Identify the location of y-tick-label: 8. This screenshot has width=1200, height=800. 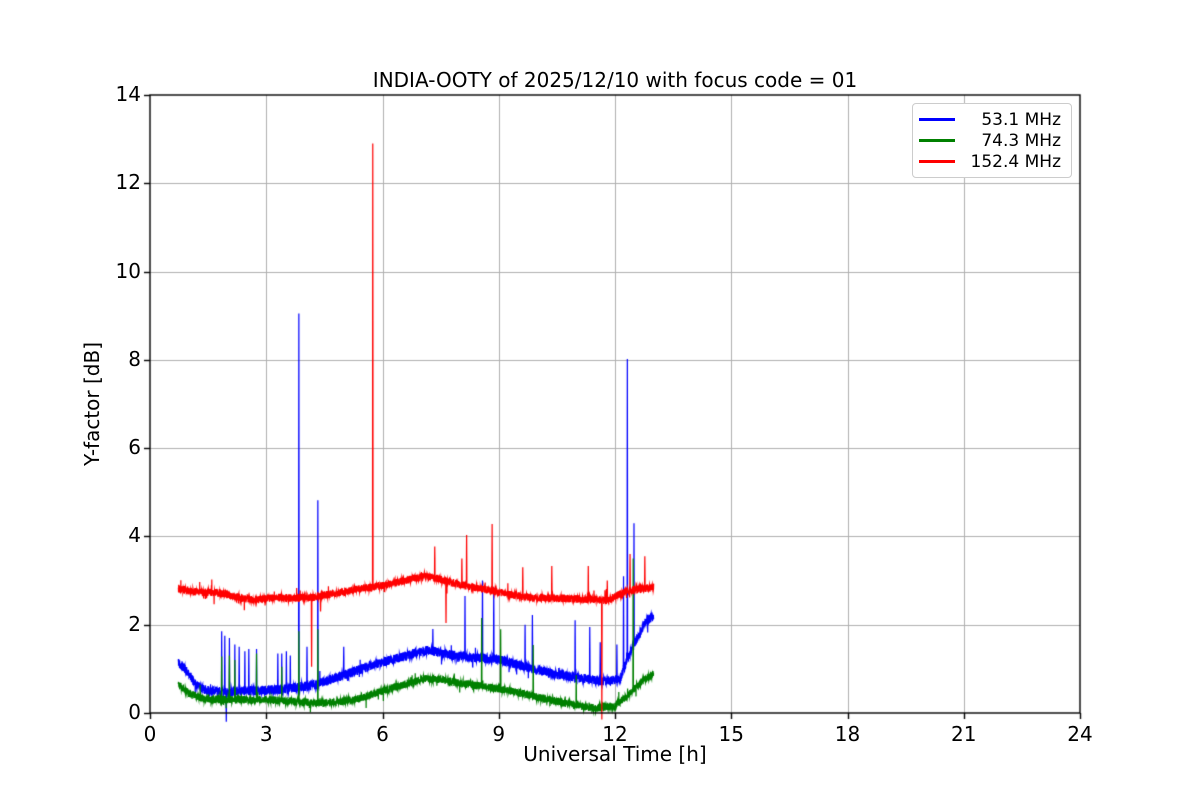
(134, 358).